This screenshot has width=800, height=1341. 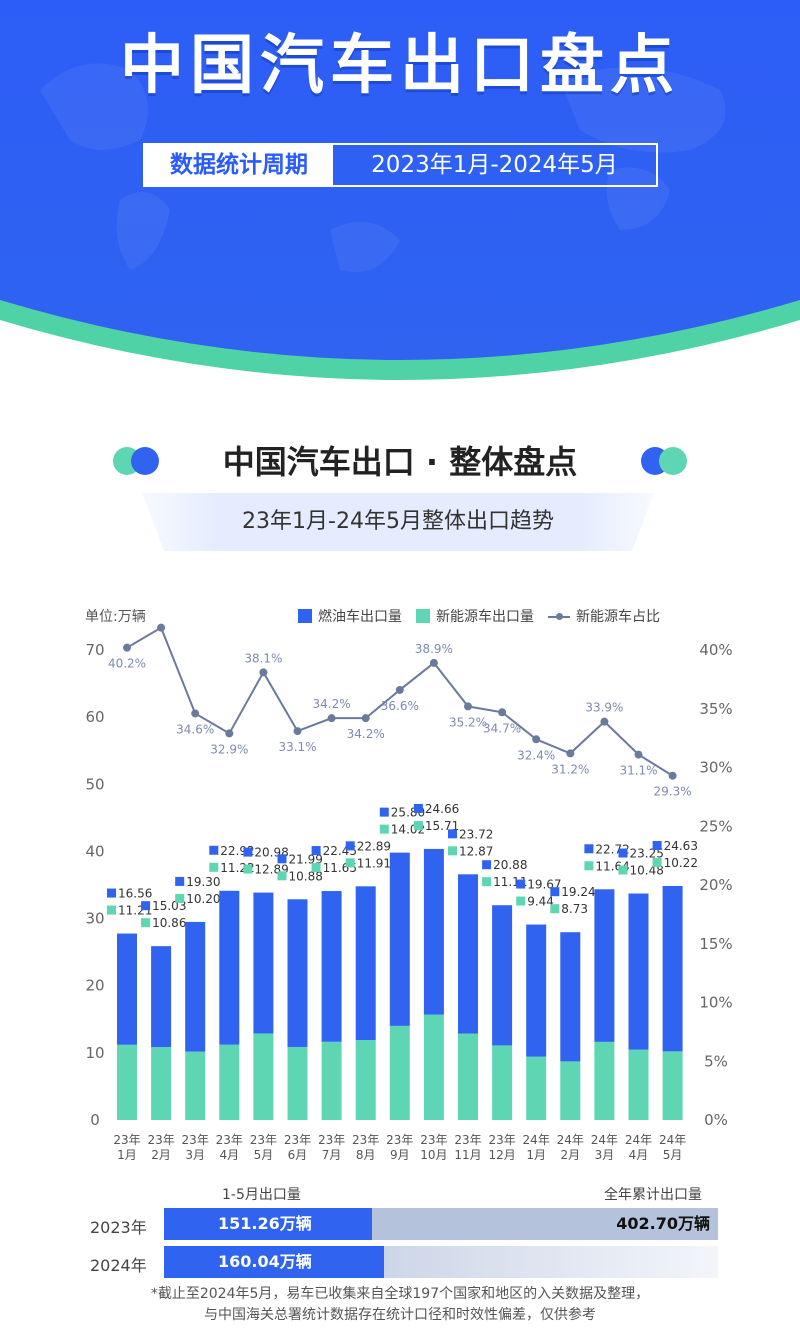 What do you see at coordinates (604, 1147) in the screenshot?
I see `x-tick-14: 24年 3月` at bounding box center [604, 1147].